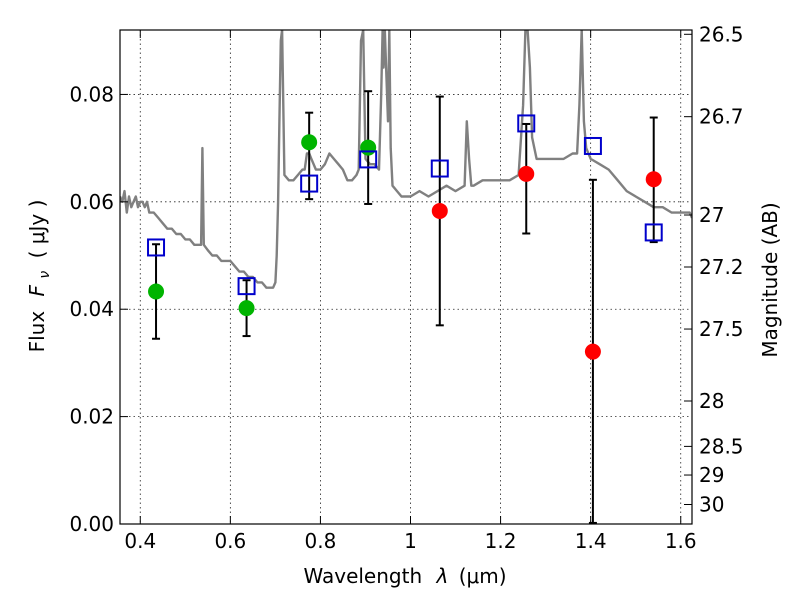 This screenshot has height=600, width=800. Describe the element at coordinates (711, 215) in the screenshot. I see `mag-tick-label: 27` at that location.